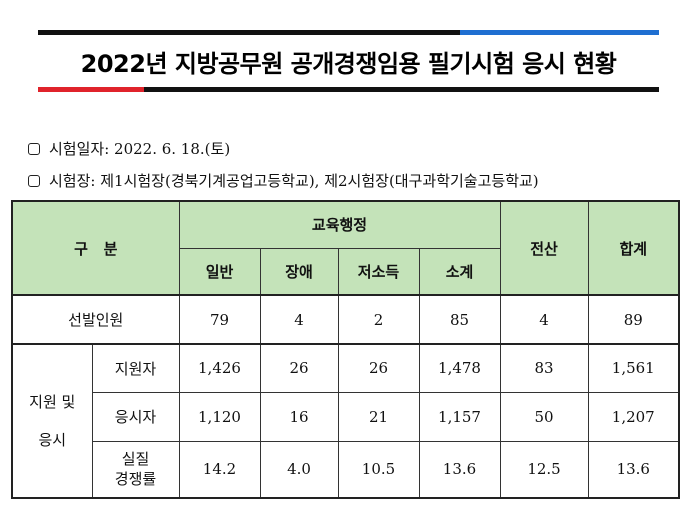 This screenshot has height=519, width=689. Describe the element at coordinates (135, 416) in the screenshot. I see `row-label: 응시자` at that location.